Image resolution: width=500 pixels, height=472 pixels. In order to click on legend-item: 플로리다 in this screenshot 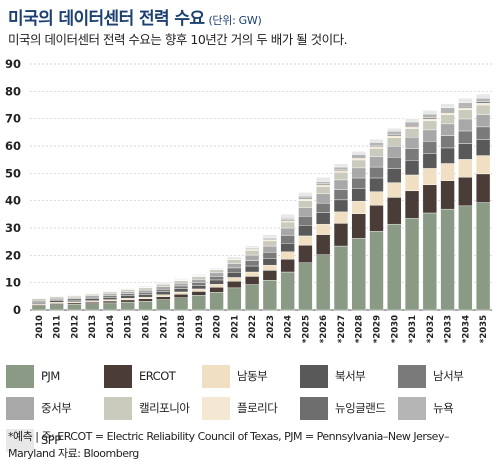, I will do `click(251, 408)`.